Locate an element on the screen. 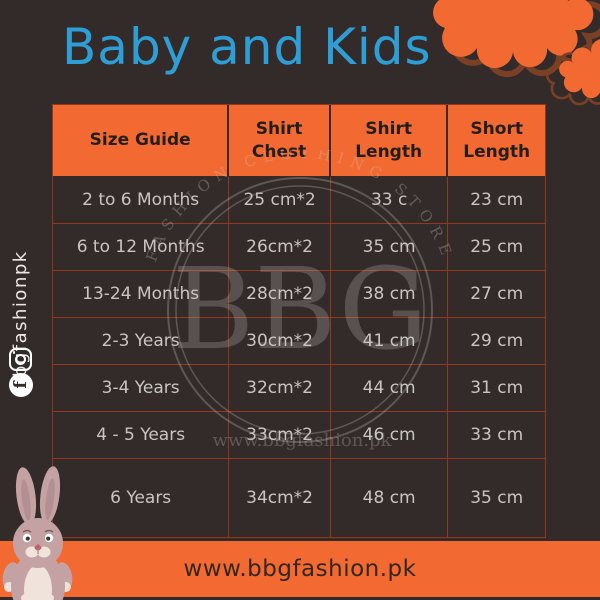  table-cell: 33cm*2 is located at coordinates (280, 435).